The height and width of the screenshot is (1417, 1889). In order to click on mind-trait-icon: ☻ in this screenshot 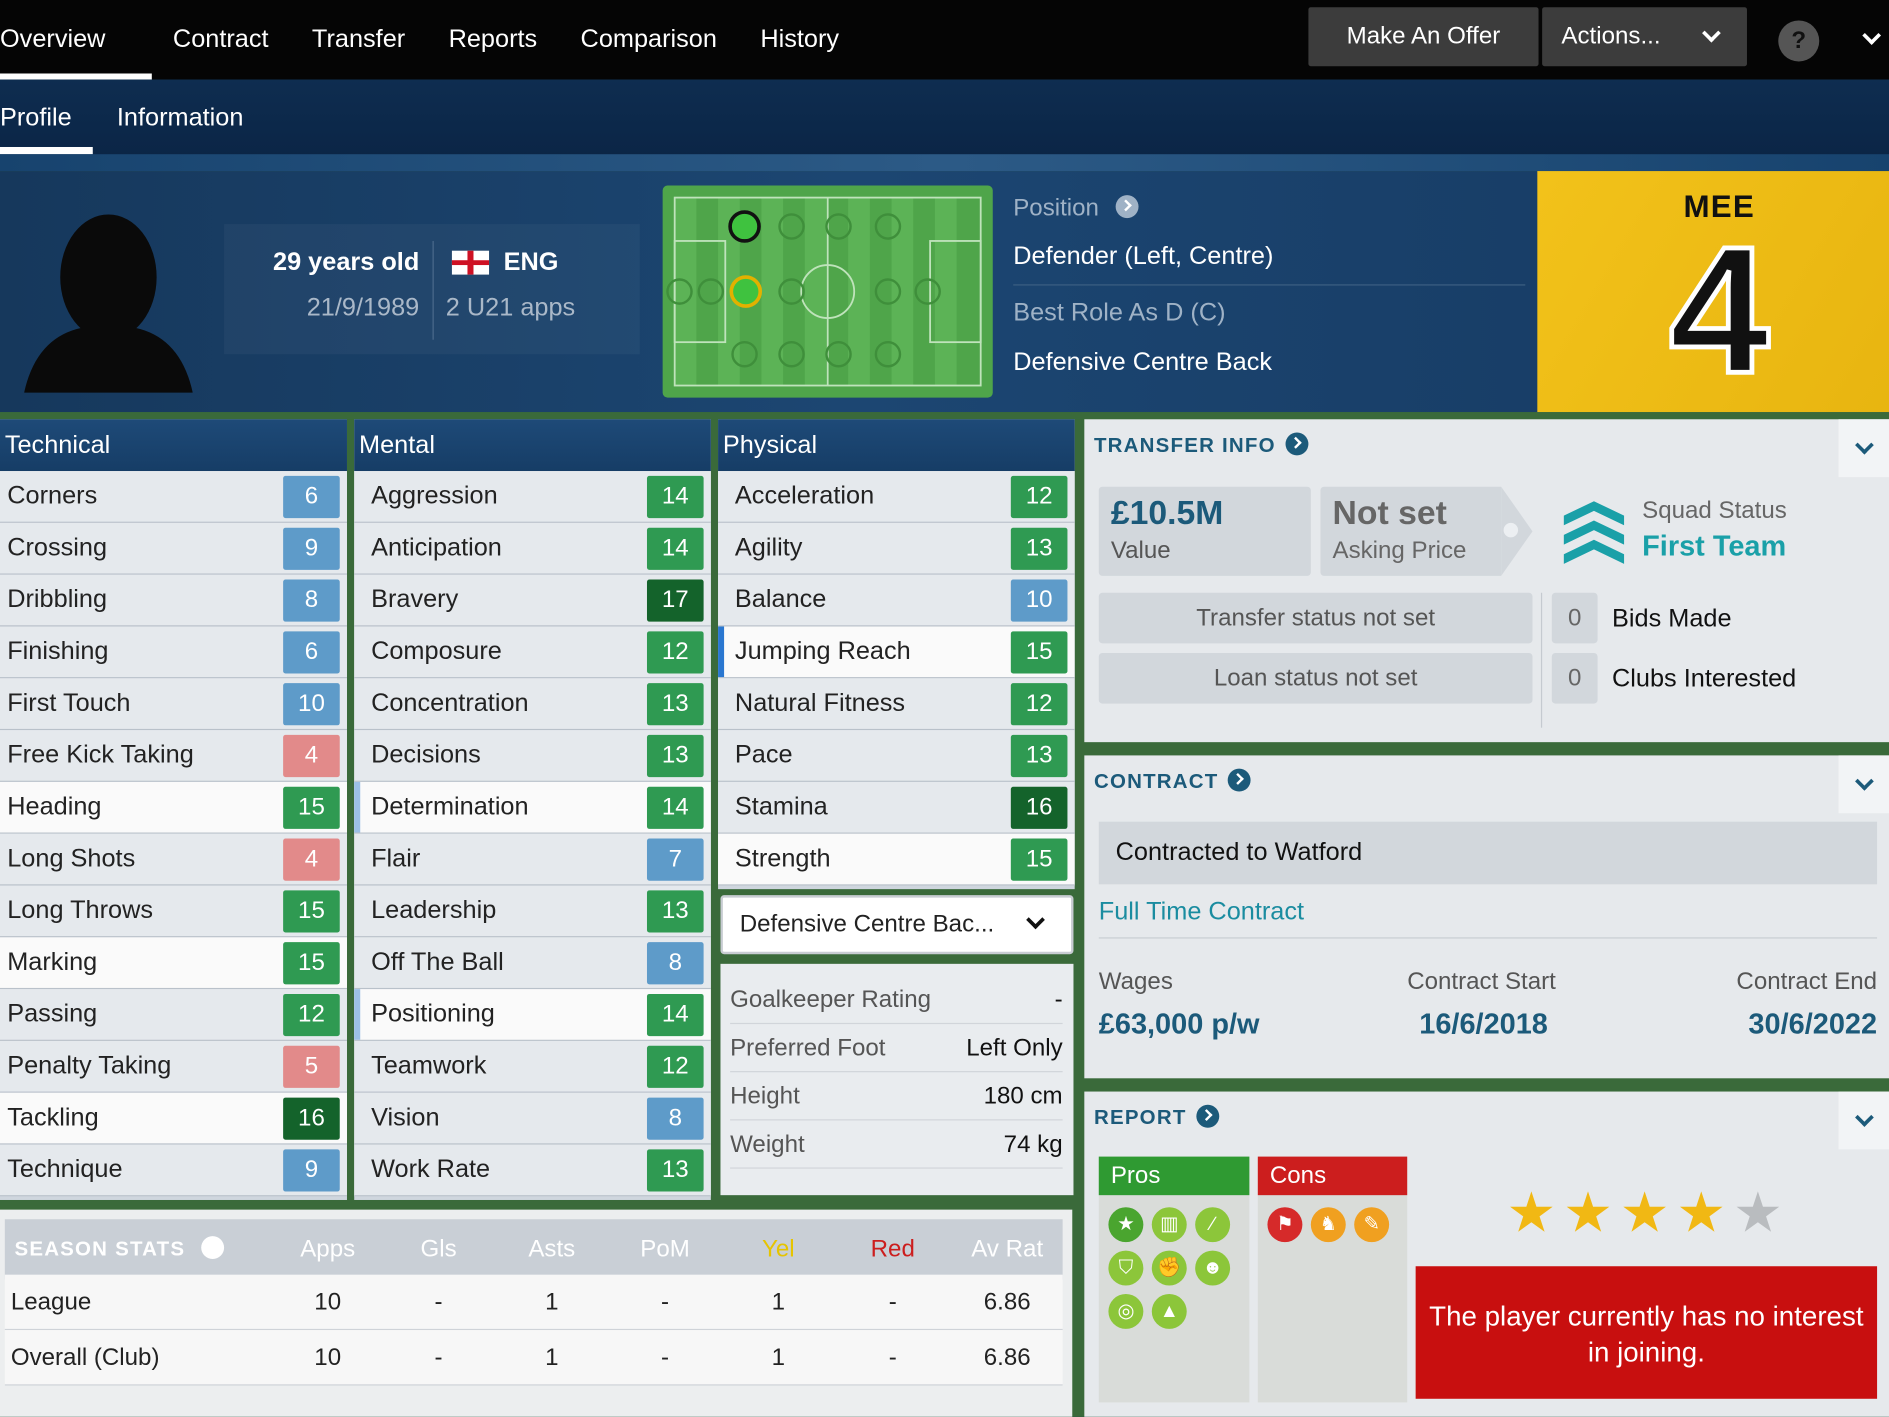, I will do `click(1213, 1268)`.